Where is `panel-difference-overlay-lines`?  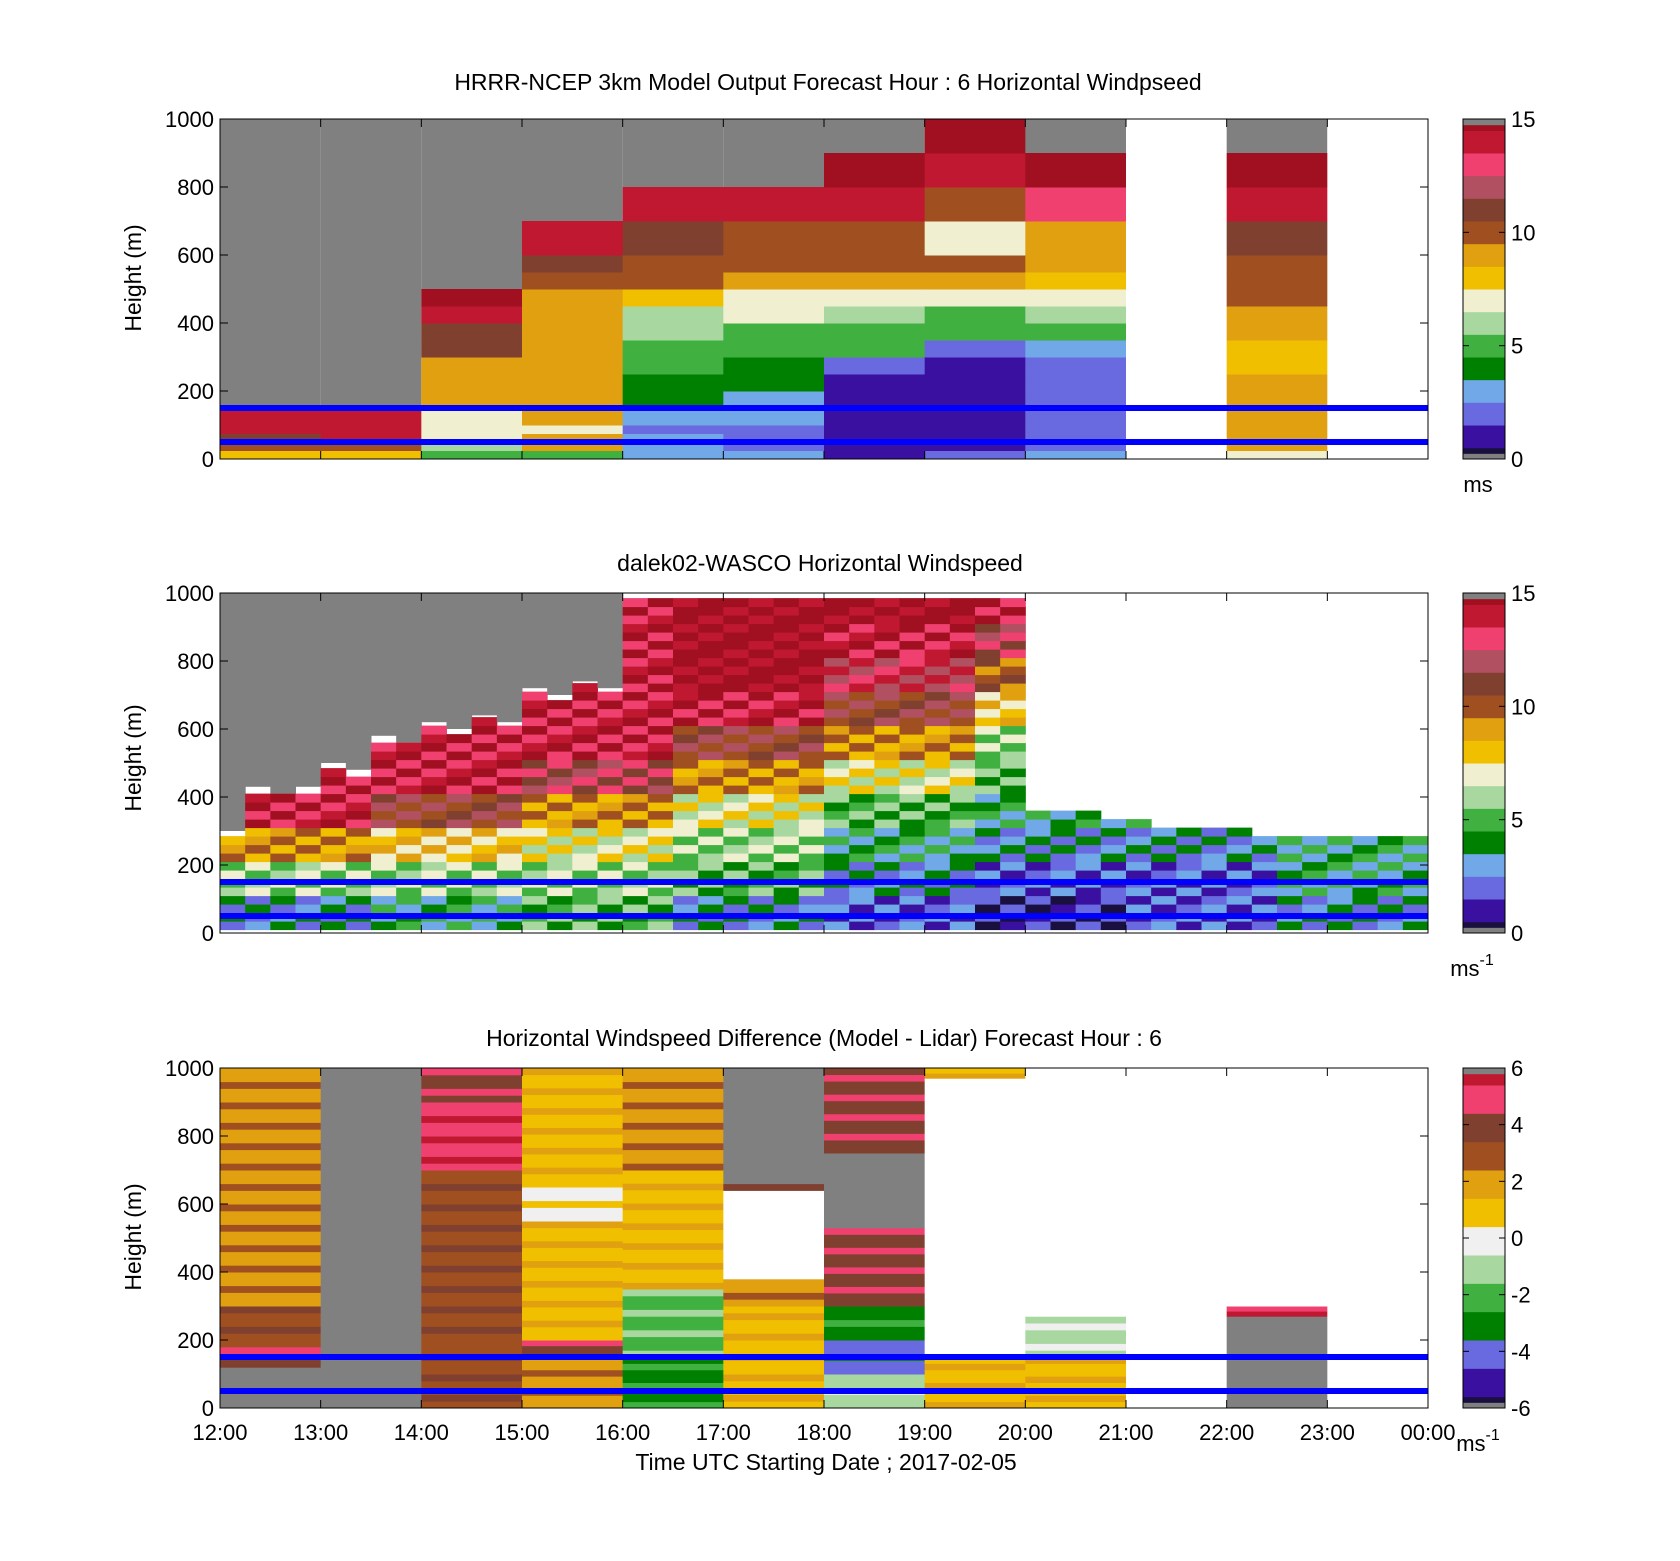
panel-difference-overlay-lines is located at coordinates (824, 1374).